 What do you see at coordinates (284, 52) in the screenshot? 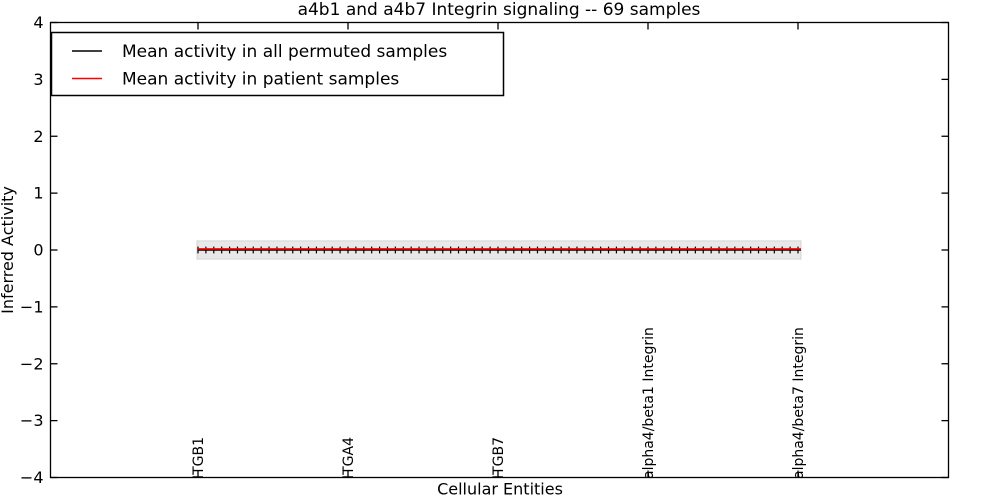
I see `legend-label-permuted: Mean activity in all permuted samples` at bounding box center [284, 52].